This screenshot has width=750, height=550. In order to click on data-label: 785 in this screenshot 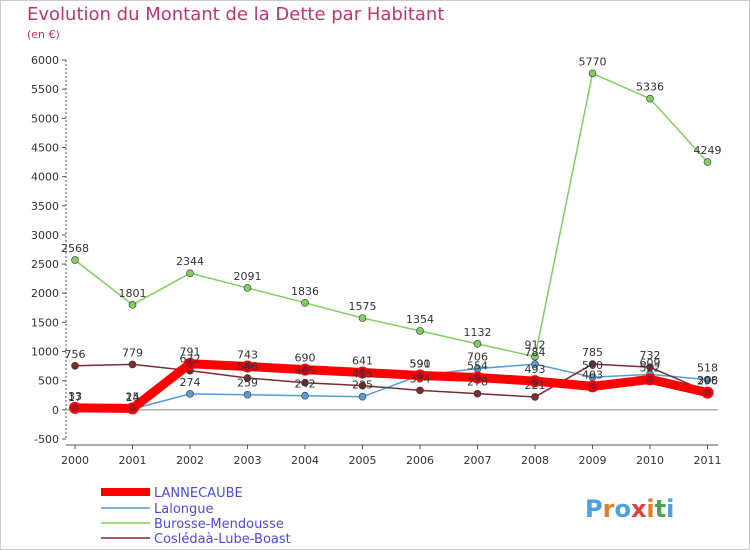, I will do `click(592, 352)`.